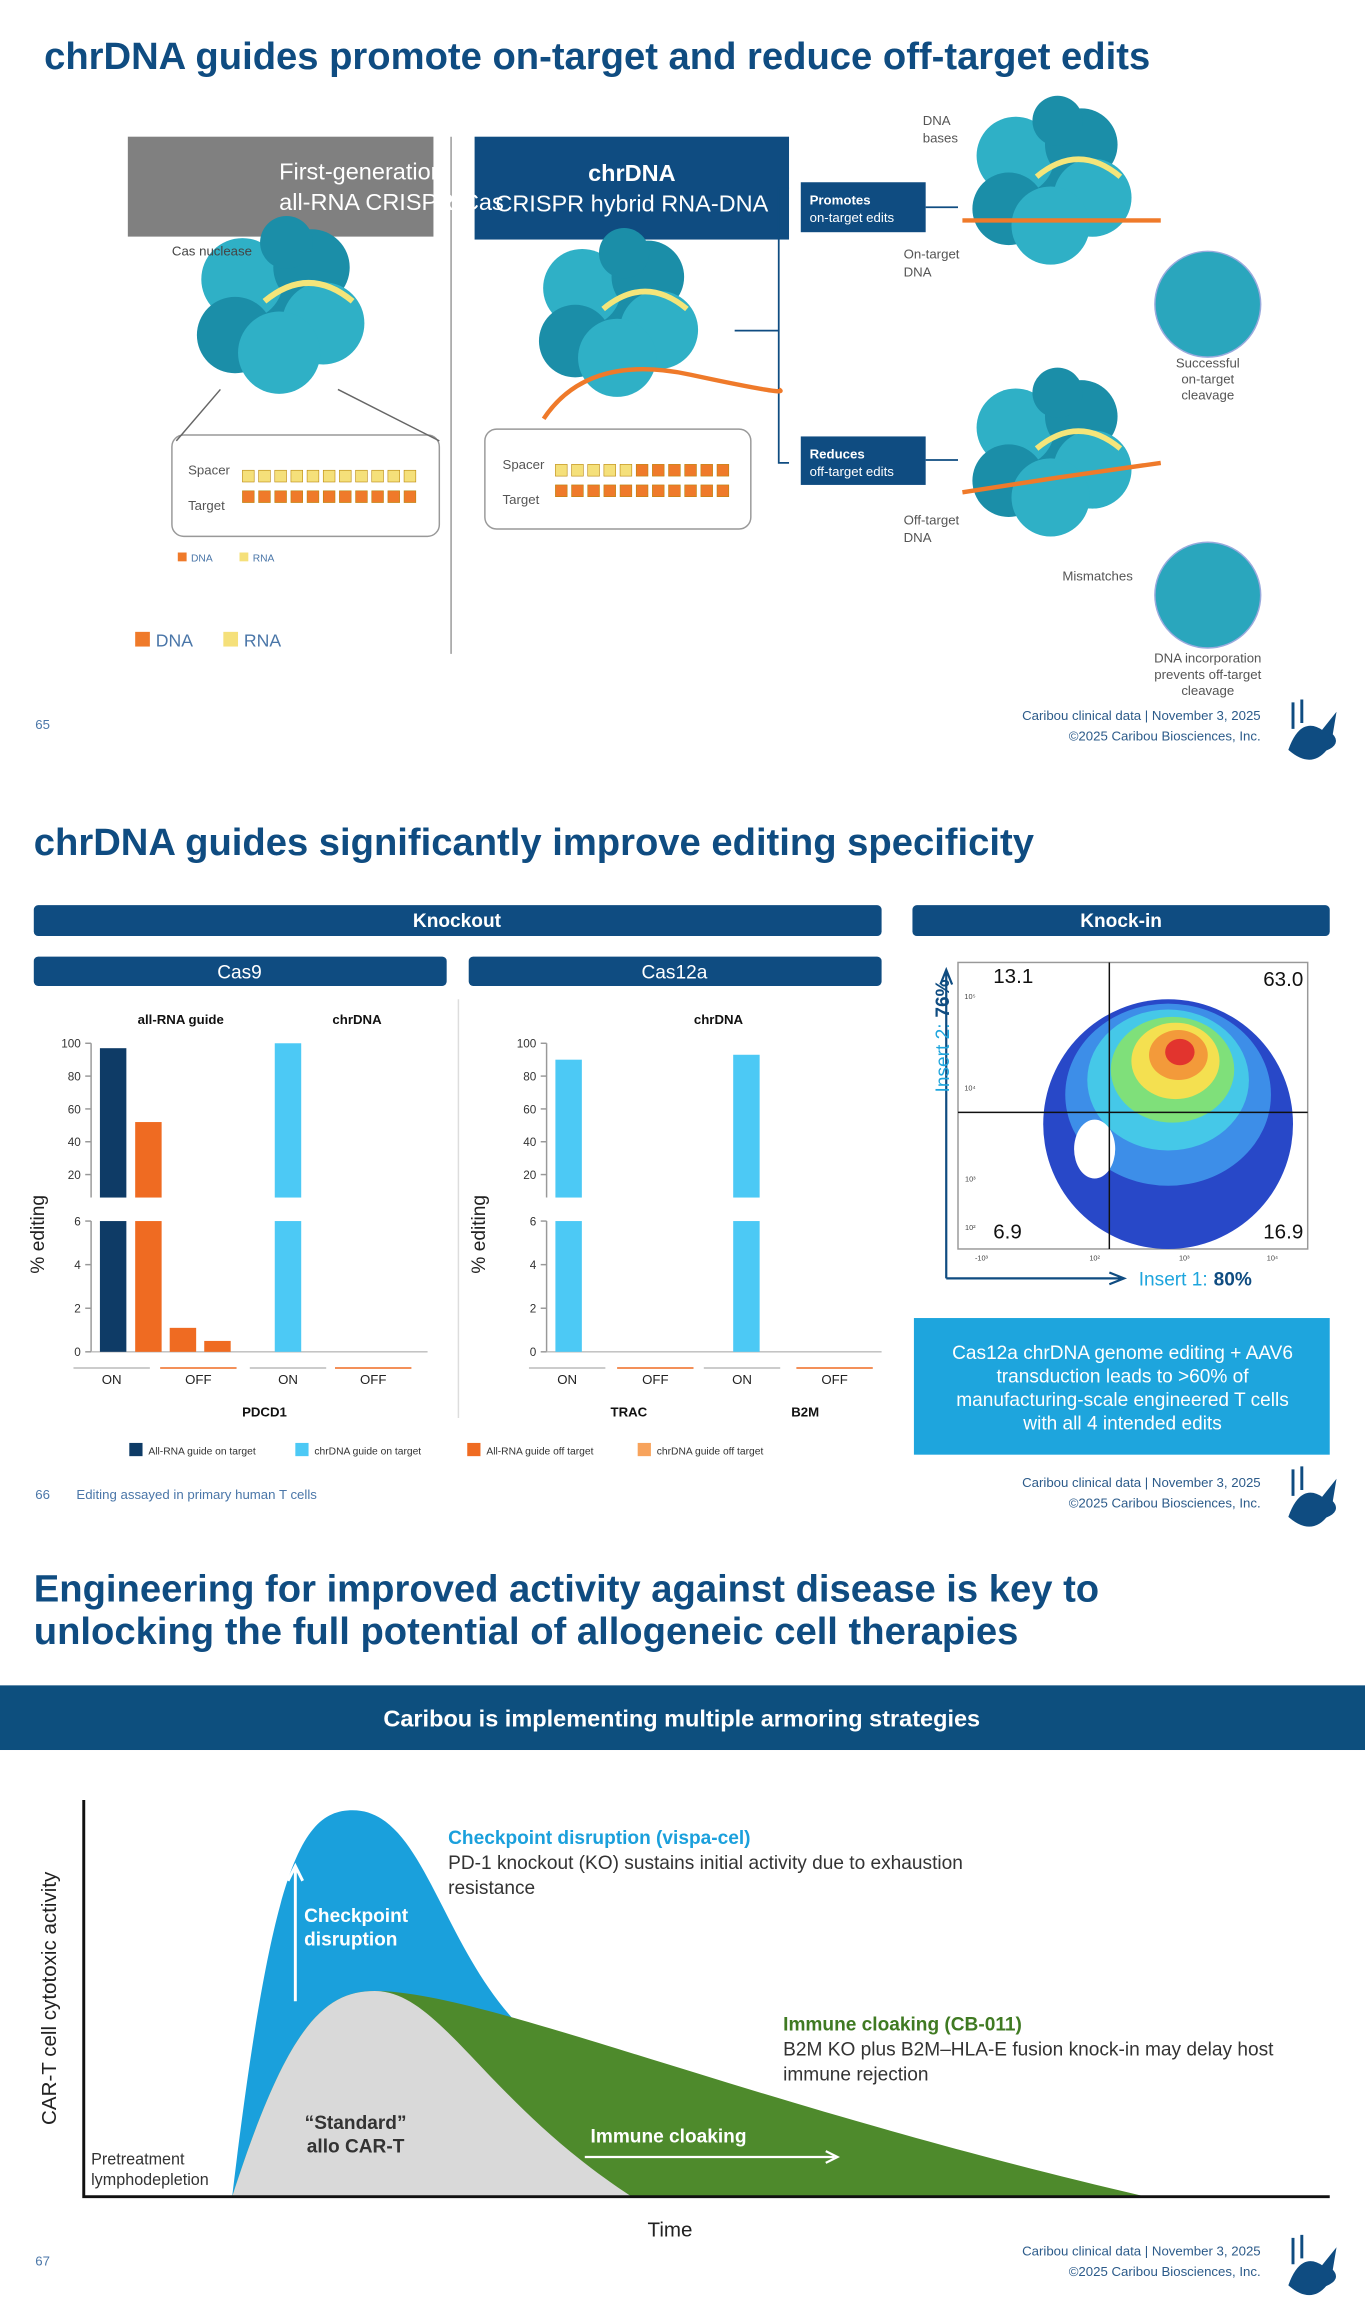  What do you see at coordinates (1062, 477) in the screenshot?
I see `dna-strand` at bounding box center [1062, 477].